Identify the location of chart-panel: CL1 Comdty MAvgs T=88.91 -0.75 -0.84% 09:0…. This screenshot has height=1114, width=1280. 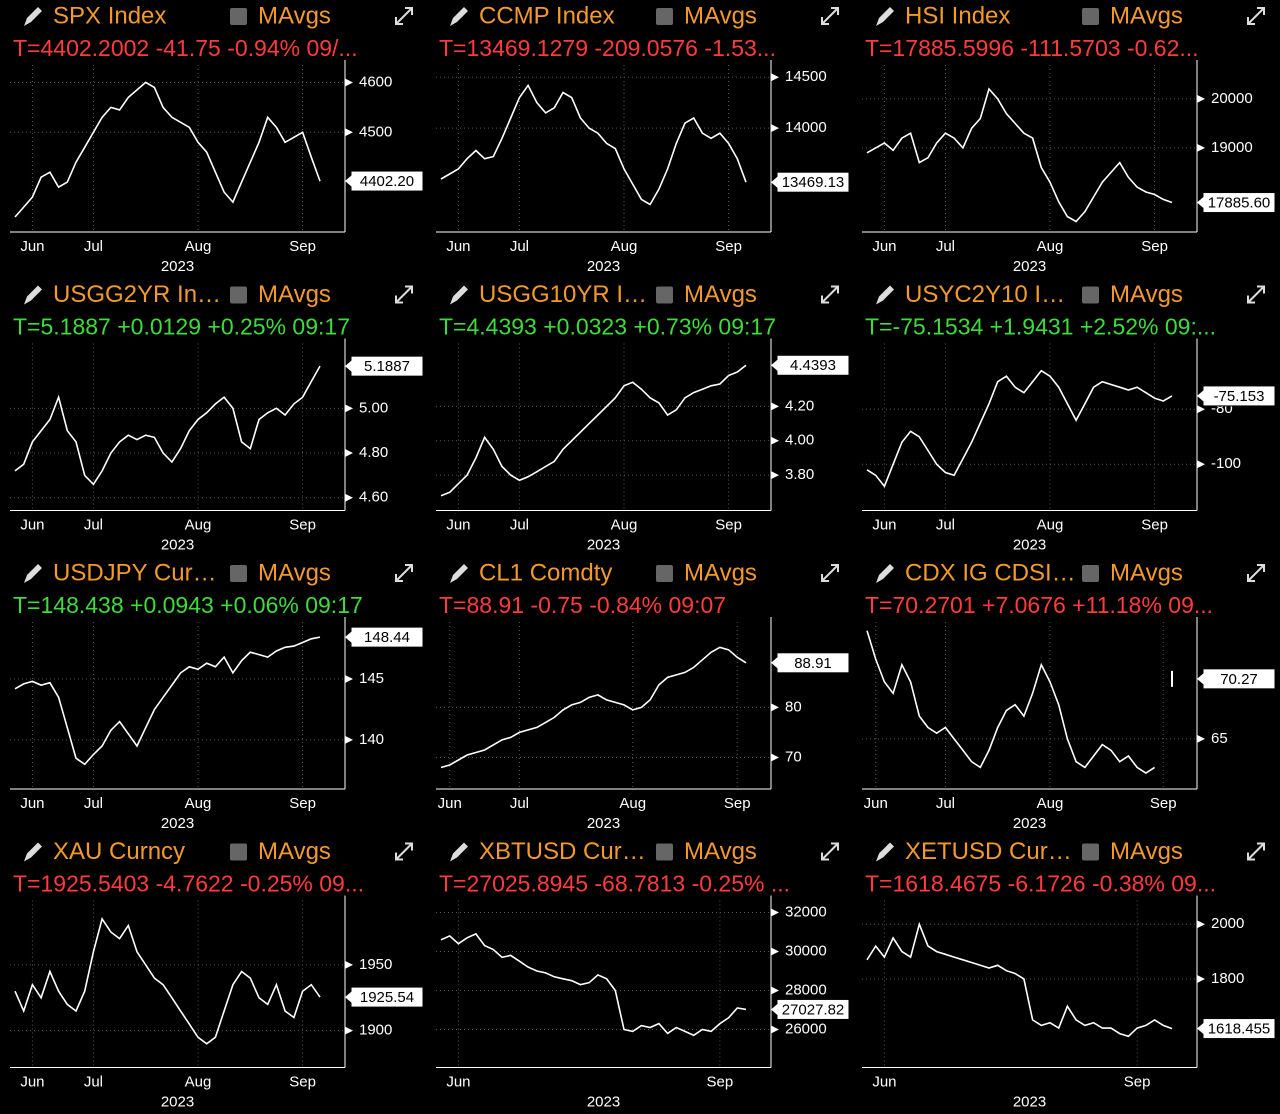
(643, 695).